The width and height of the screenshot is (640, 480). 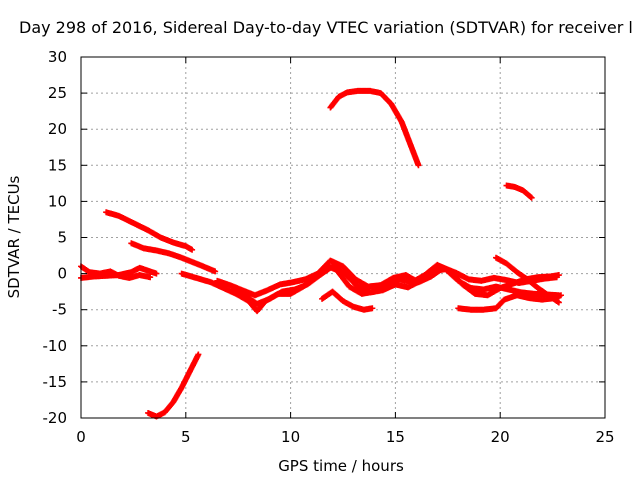 I want to click on x-tick-label: 15, so click(x=395, y=437).